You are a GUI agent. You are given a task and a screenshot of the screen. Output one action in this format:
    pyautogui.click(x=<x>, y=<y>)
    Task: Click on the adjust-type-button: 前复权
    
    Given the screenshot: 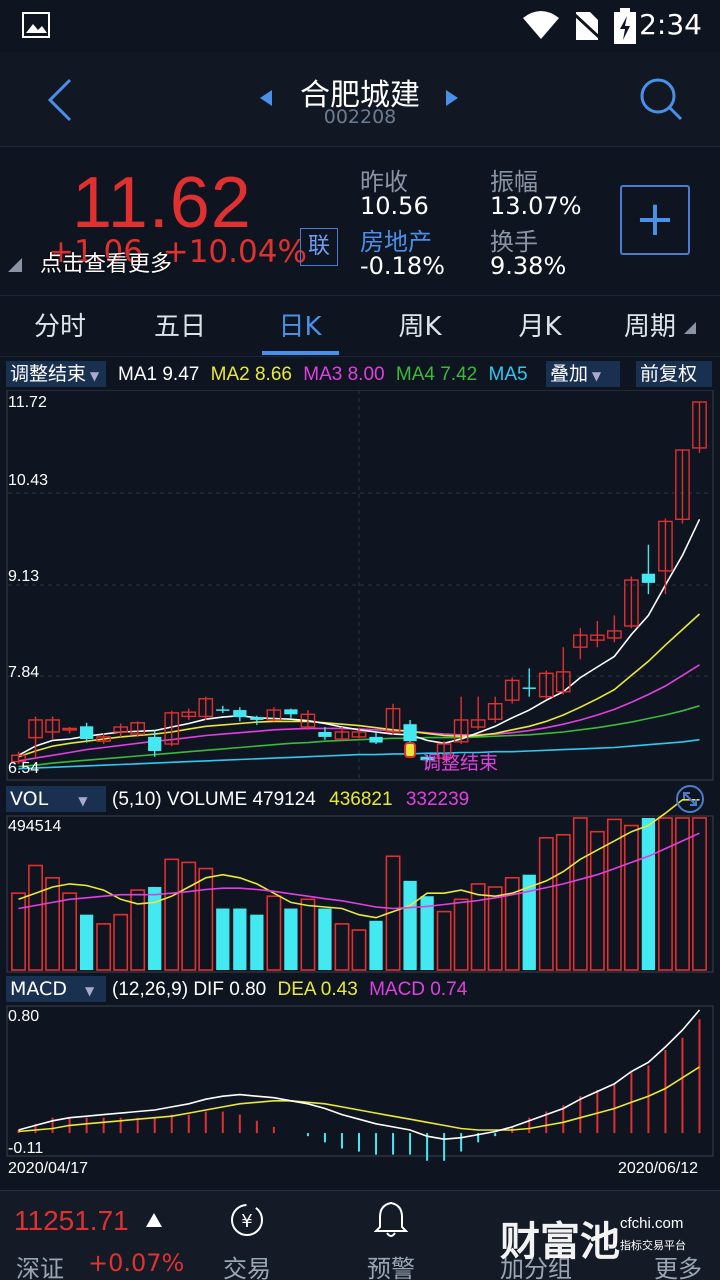 What is the action you would take?
    pyautogui.click(x=674, y=374)
    